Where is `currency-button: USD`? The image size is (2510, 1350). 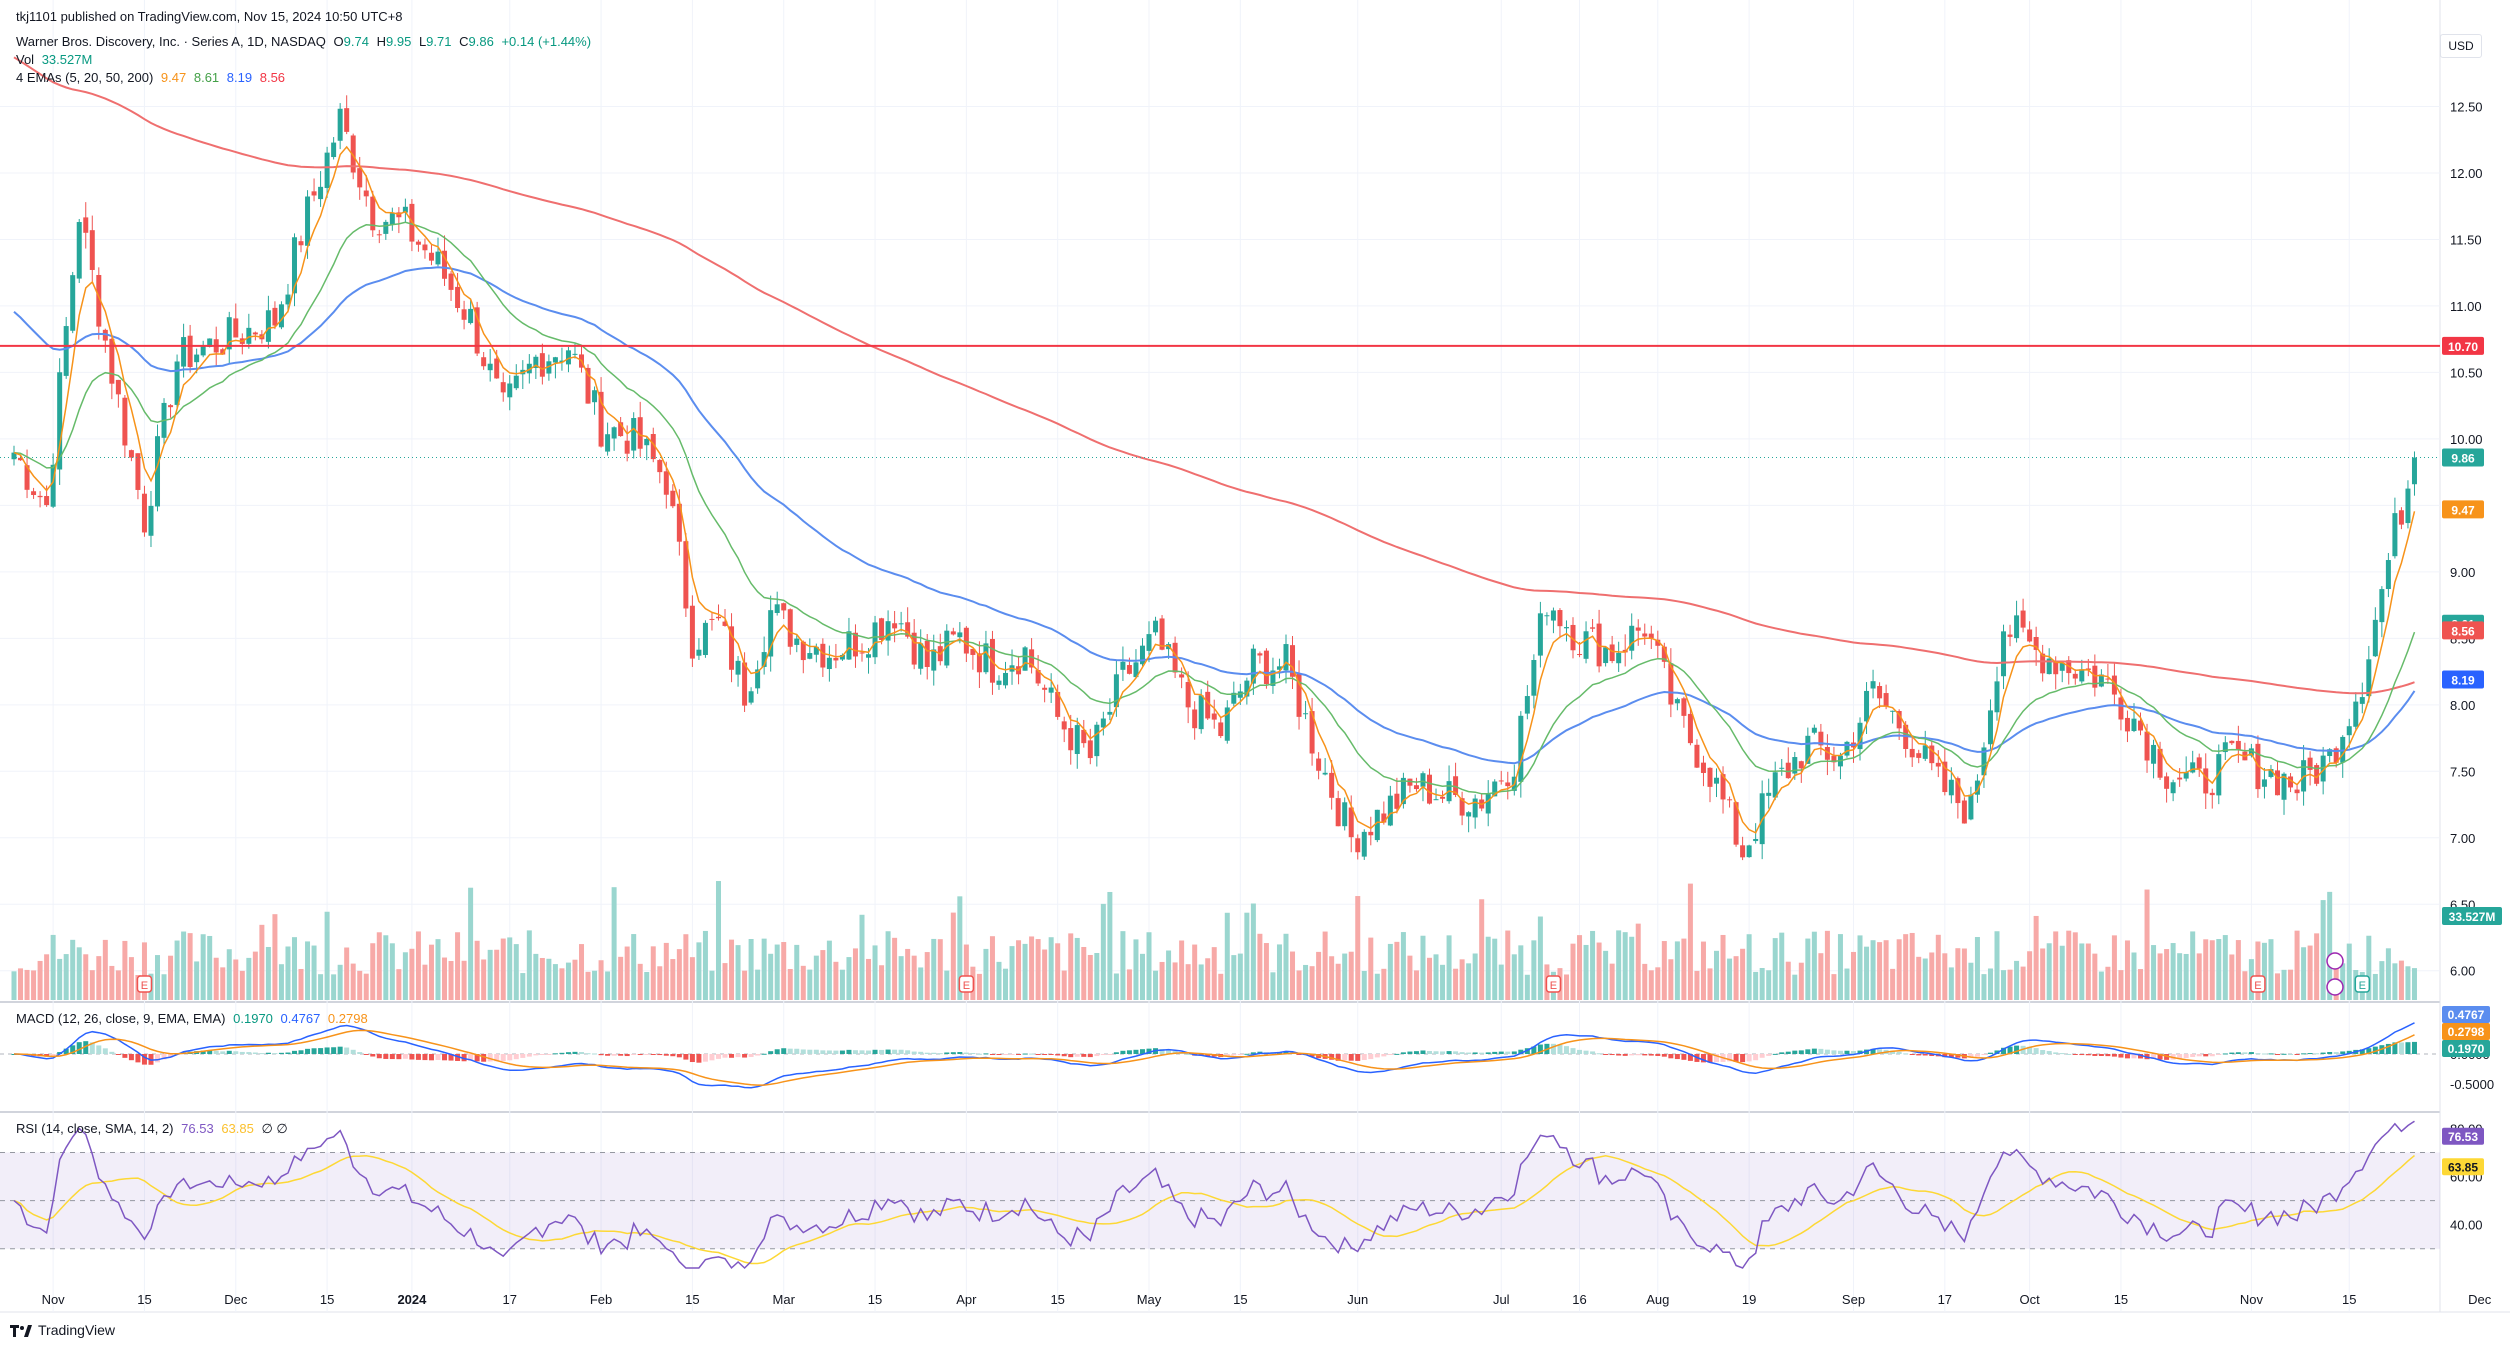 currency-button: USD is located at coordinates (2461, 46).